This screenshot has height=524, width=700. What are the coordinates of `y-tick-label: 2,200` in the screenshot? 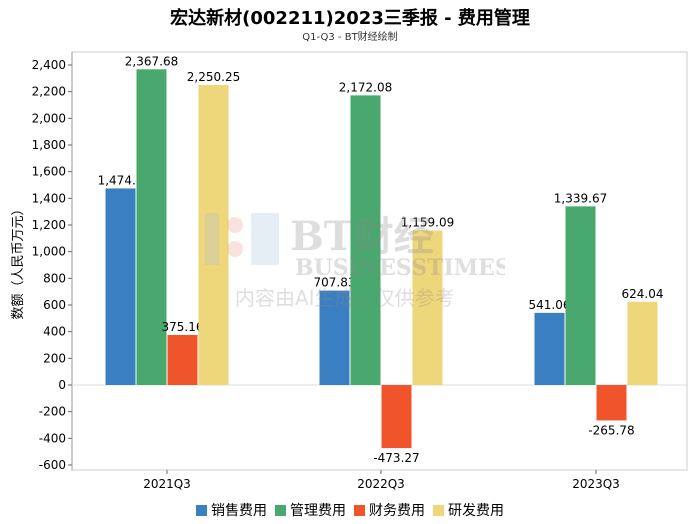 It's located at (49, 92).